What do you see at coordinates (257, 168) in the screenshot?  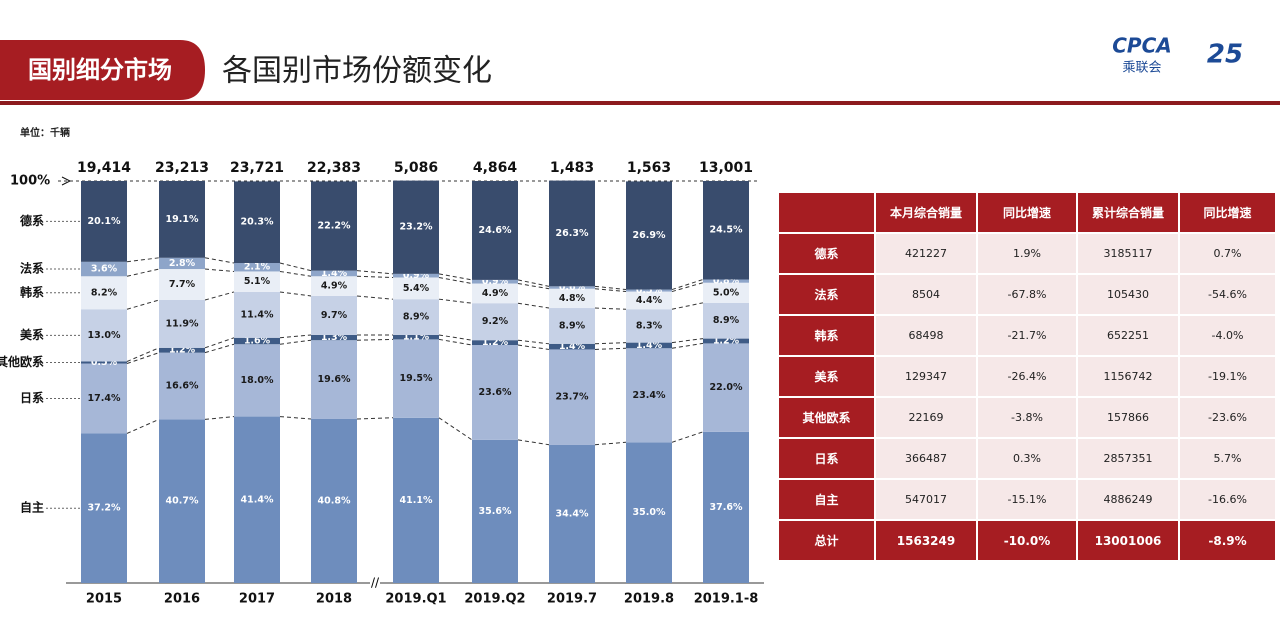 I see `total-label: 23,721` at bounding box center [257, 168].